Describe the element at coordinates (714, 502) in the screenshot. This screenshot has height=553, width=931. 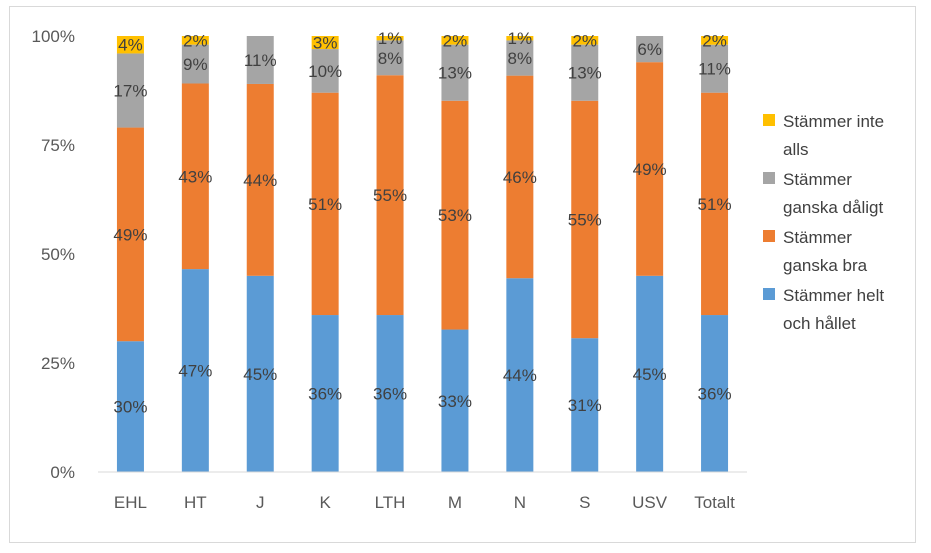
I see `x-tick-label: Totalt` at that location.